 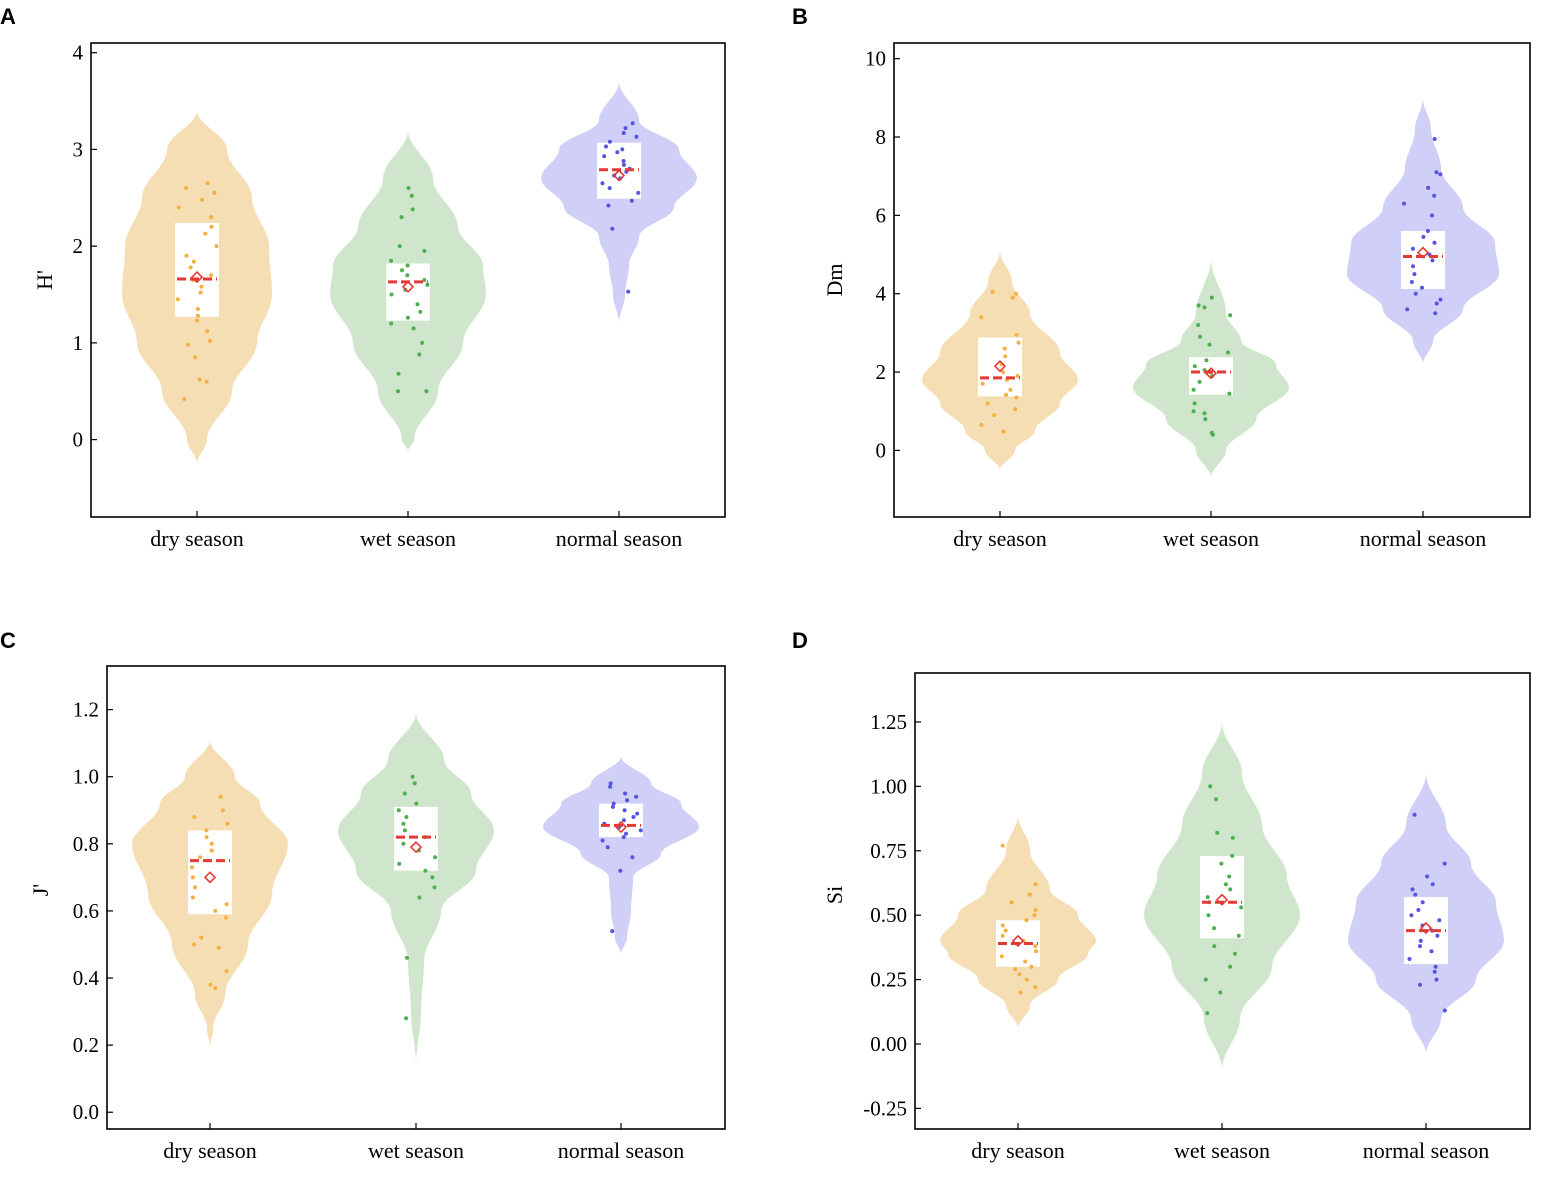 What do you see at coordinates (881, 137) in the screenshot?
I see `y-tick-label: 8` at bounding box center [881, 137].